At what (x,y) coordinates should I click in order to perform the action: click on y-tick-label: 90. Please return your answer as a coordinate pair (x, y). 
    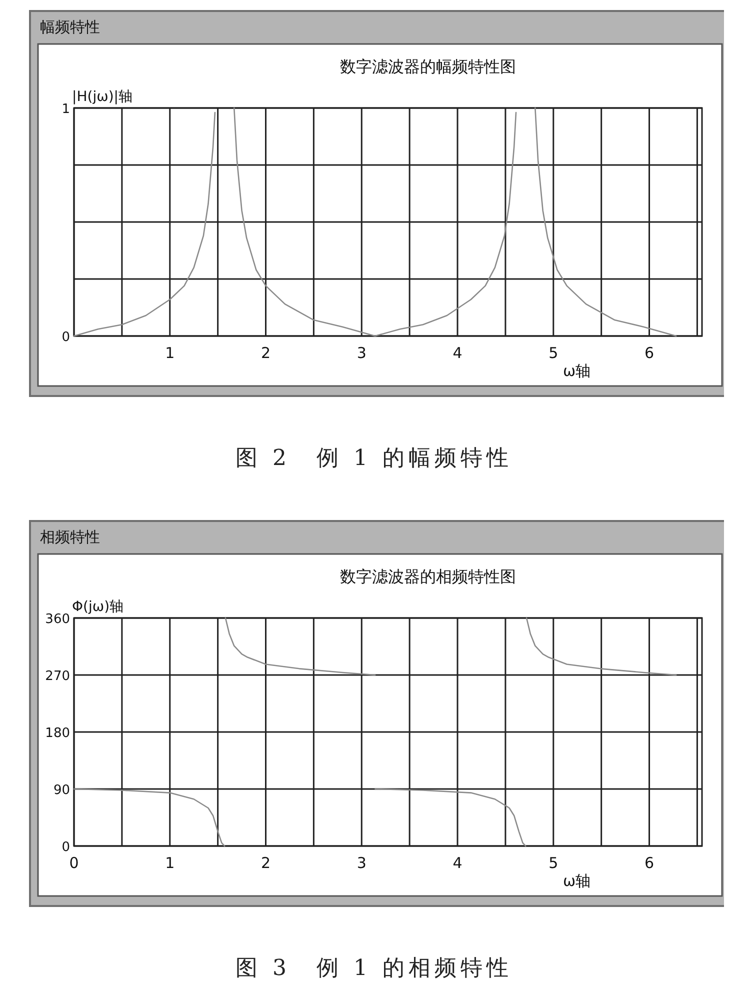
    Looking at the image, I should click on (61, 790).